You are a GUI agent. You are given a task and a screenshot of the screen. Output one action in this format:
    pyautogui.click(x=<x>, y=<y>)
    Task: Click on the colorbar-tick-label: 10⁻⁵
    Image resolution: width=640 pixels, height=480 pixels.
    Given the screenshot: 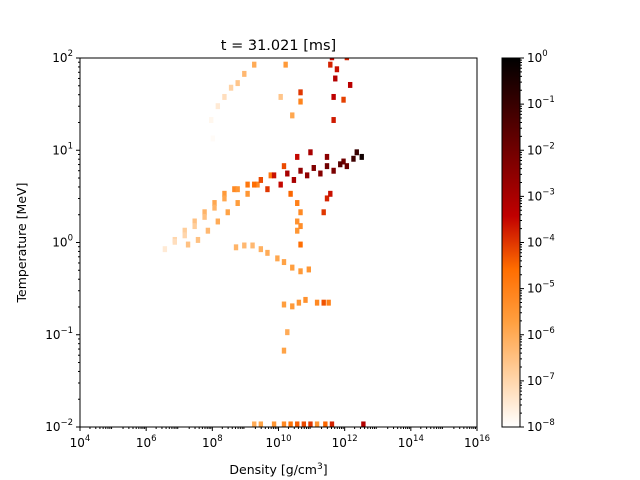 What is the action you would take?
    pyautogui.click(x=541, y=288)
    